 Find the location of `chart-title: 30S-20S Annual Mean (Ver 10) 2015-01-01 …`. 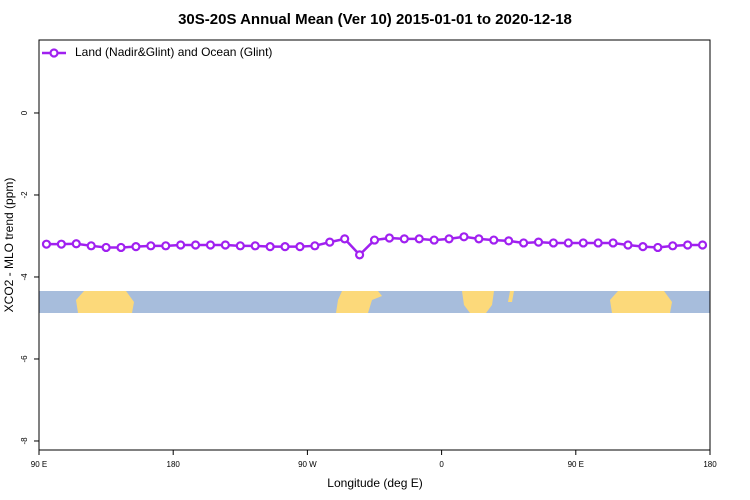

chart-title: 30S-20S Annual Mean (Ver 10) 2015-01-01 … is located at coordinates (375, 19).